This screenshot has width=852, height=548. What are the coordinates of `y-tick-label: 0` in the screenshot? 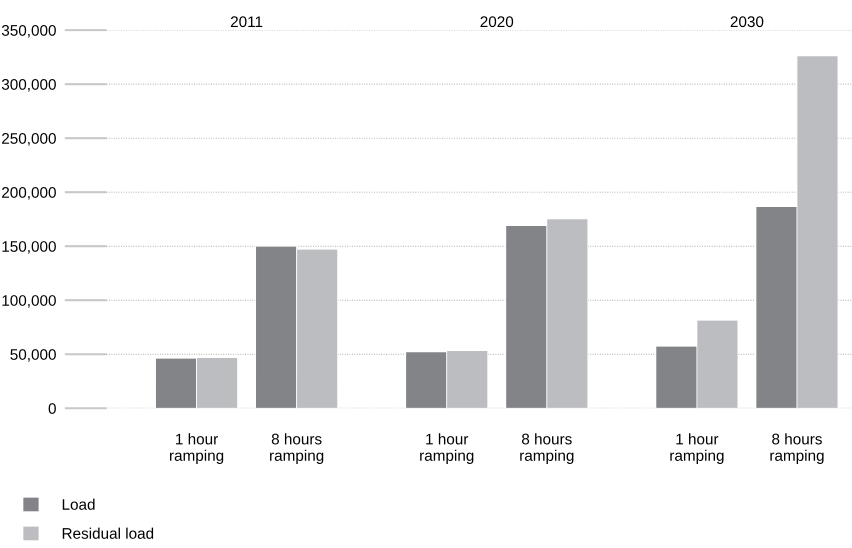 It's located at (52, 408).